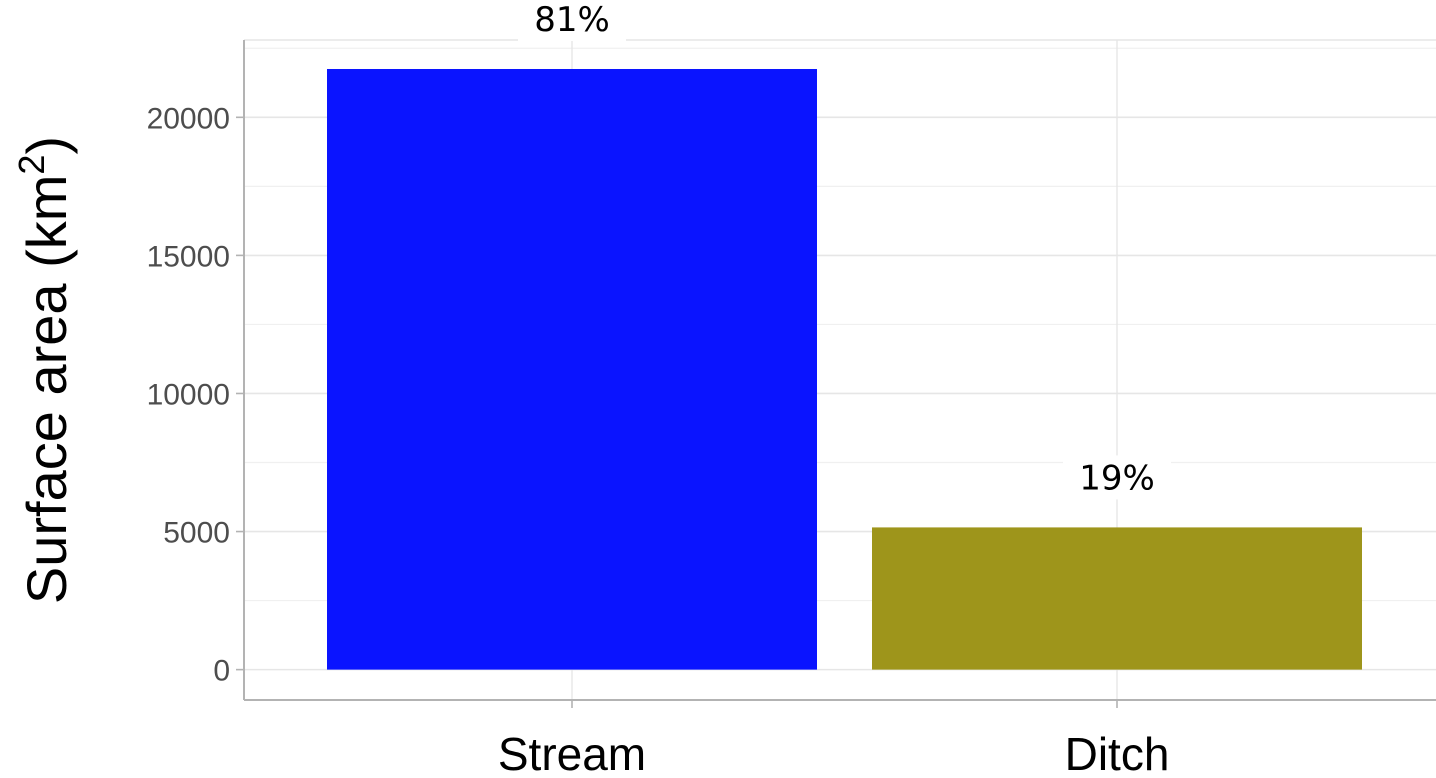 Image resolution: width=1436 pixels, height=778 pixels. I want to click on y-axis-label-close: ), so click(46, 145).